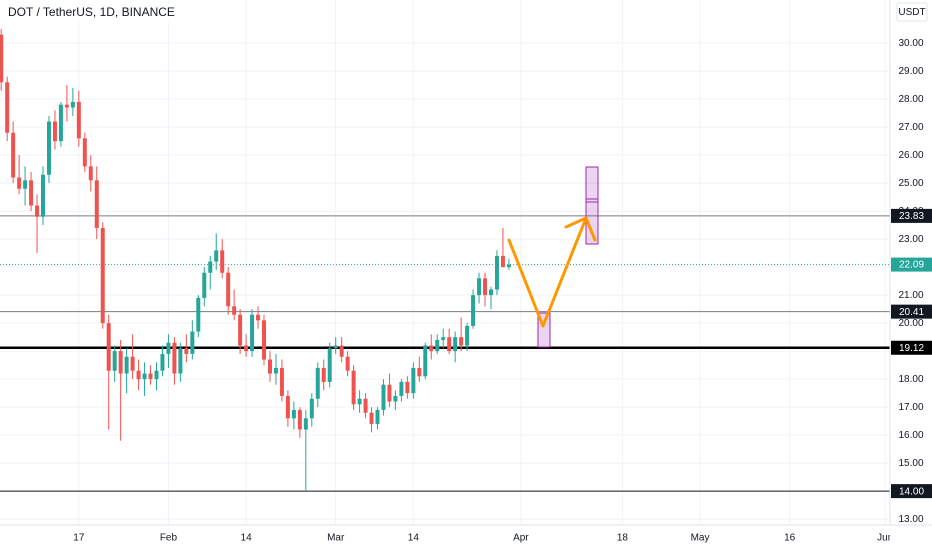  Describe the element at coordinates (910, 127) in the screenshot. I see `y-tick-label: 27.00` at that location.